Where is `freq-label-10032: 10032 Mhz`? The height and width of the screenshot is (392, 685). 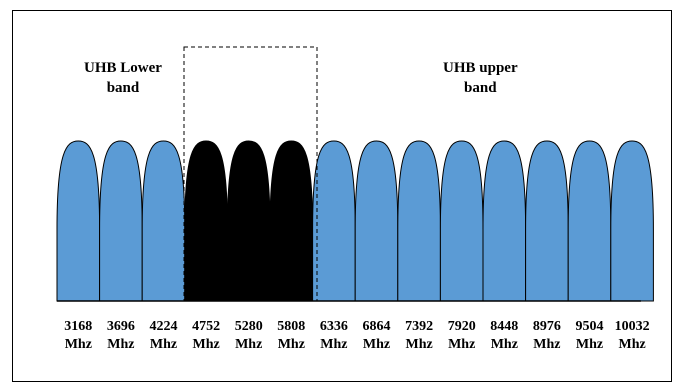
freq-label-10032: 10032 Mhz is located at coordinates (632, 336).